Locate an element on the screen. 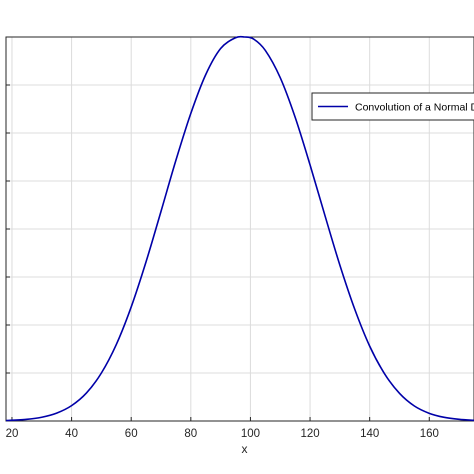  x-tick-label: 40 is located at coordinates (71, 434).